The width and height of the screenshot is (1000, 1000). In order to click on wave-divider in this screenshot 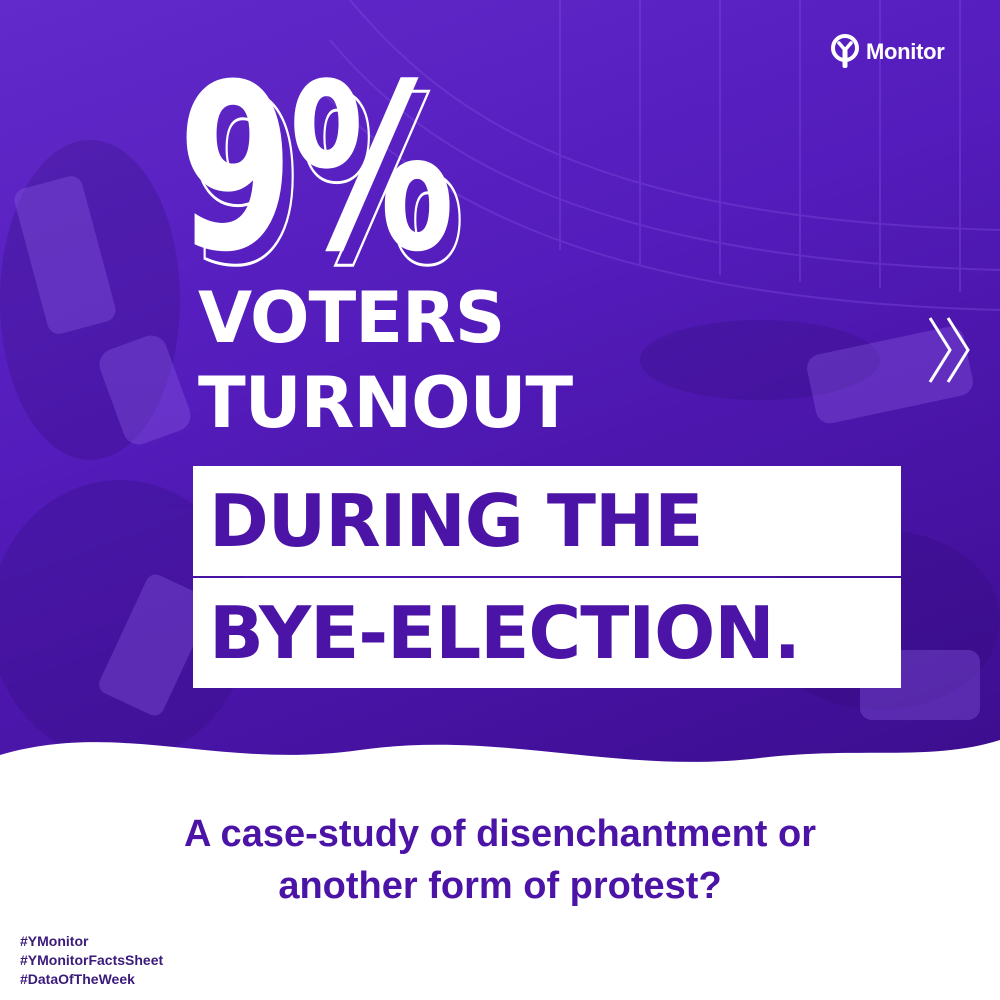, I will do `click(500, 780)`.